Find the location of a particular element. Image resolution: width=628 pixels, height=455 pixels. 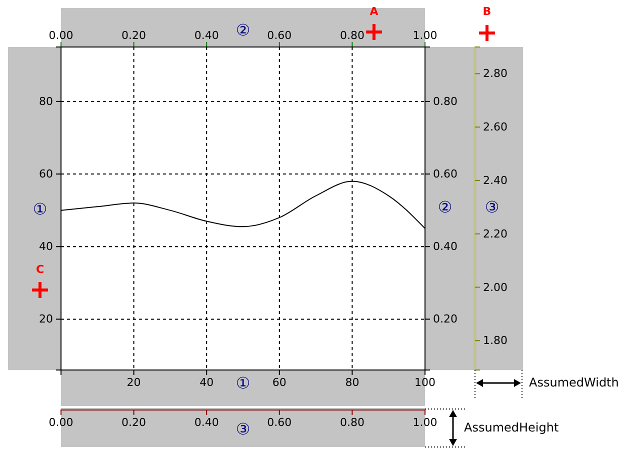

y-tick-label: 60 is located at coordinates (46, 174).